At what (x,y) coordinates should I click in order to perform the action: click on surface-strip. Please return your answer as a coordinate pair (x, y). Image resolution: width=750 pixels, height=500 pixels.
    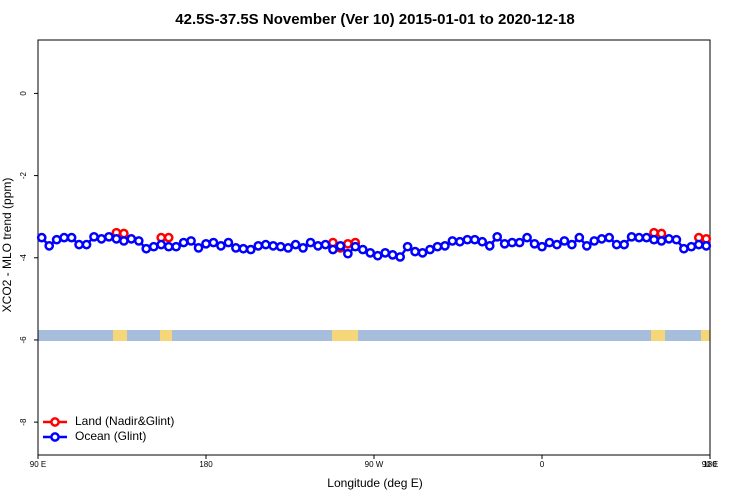
    Looking at the image, I should click on (374, 335).